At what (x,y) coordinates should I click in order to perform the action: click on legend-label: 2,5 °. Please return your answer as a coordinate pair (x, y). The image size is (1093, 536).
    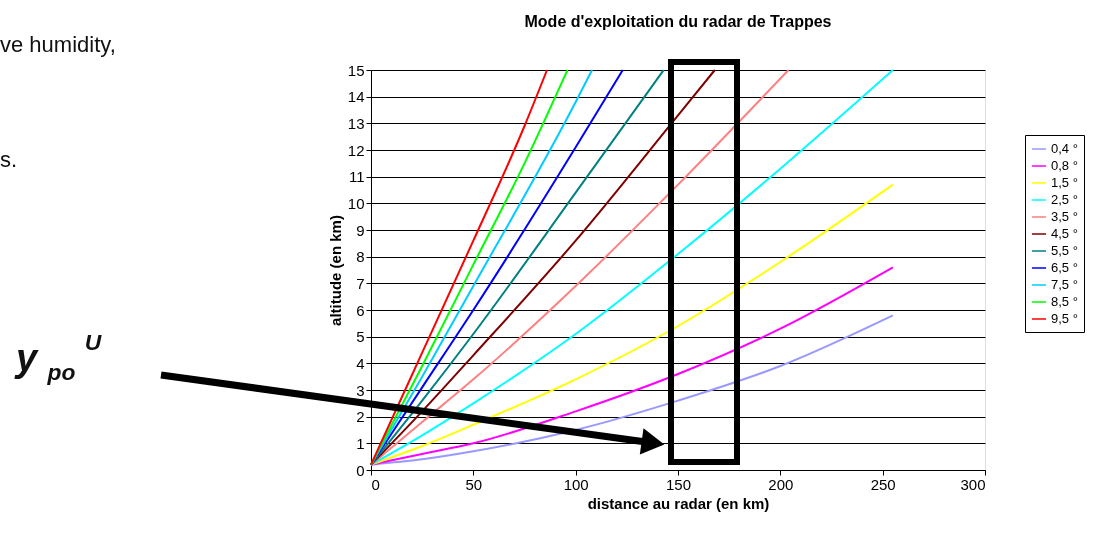
    Looking at the image, I should click on (1064, 199).